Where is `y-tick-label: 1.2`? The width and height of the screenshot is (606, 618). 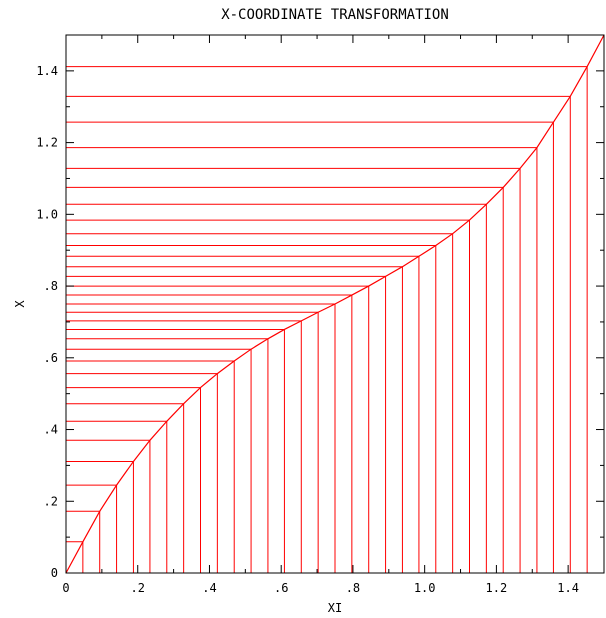
y-tick-label: 1.2 is located at coordinates (47, 143).